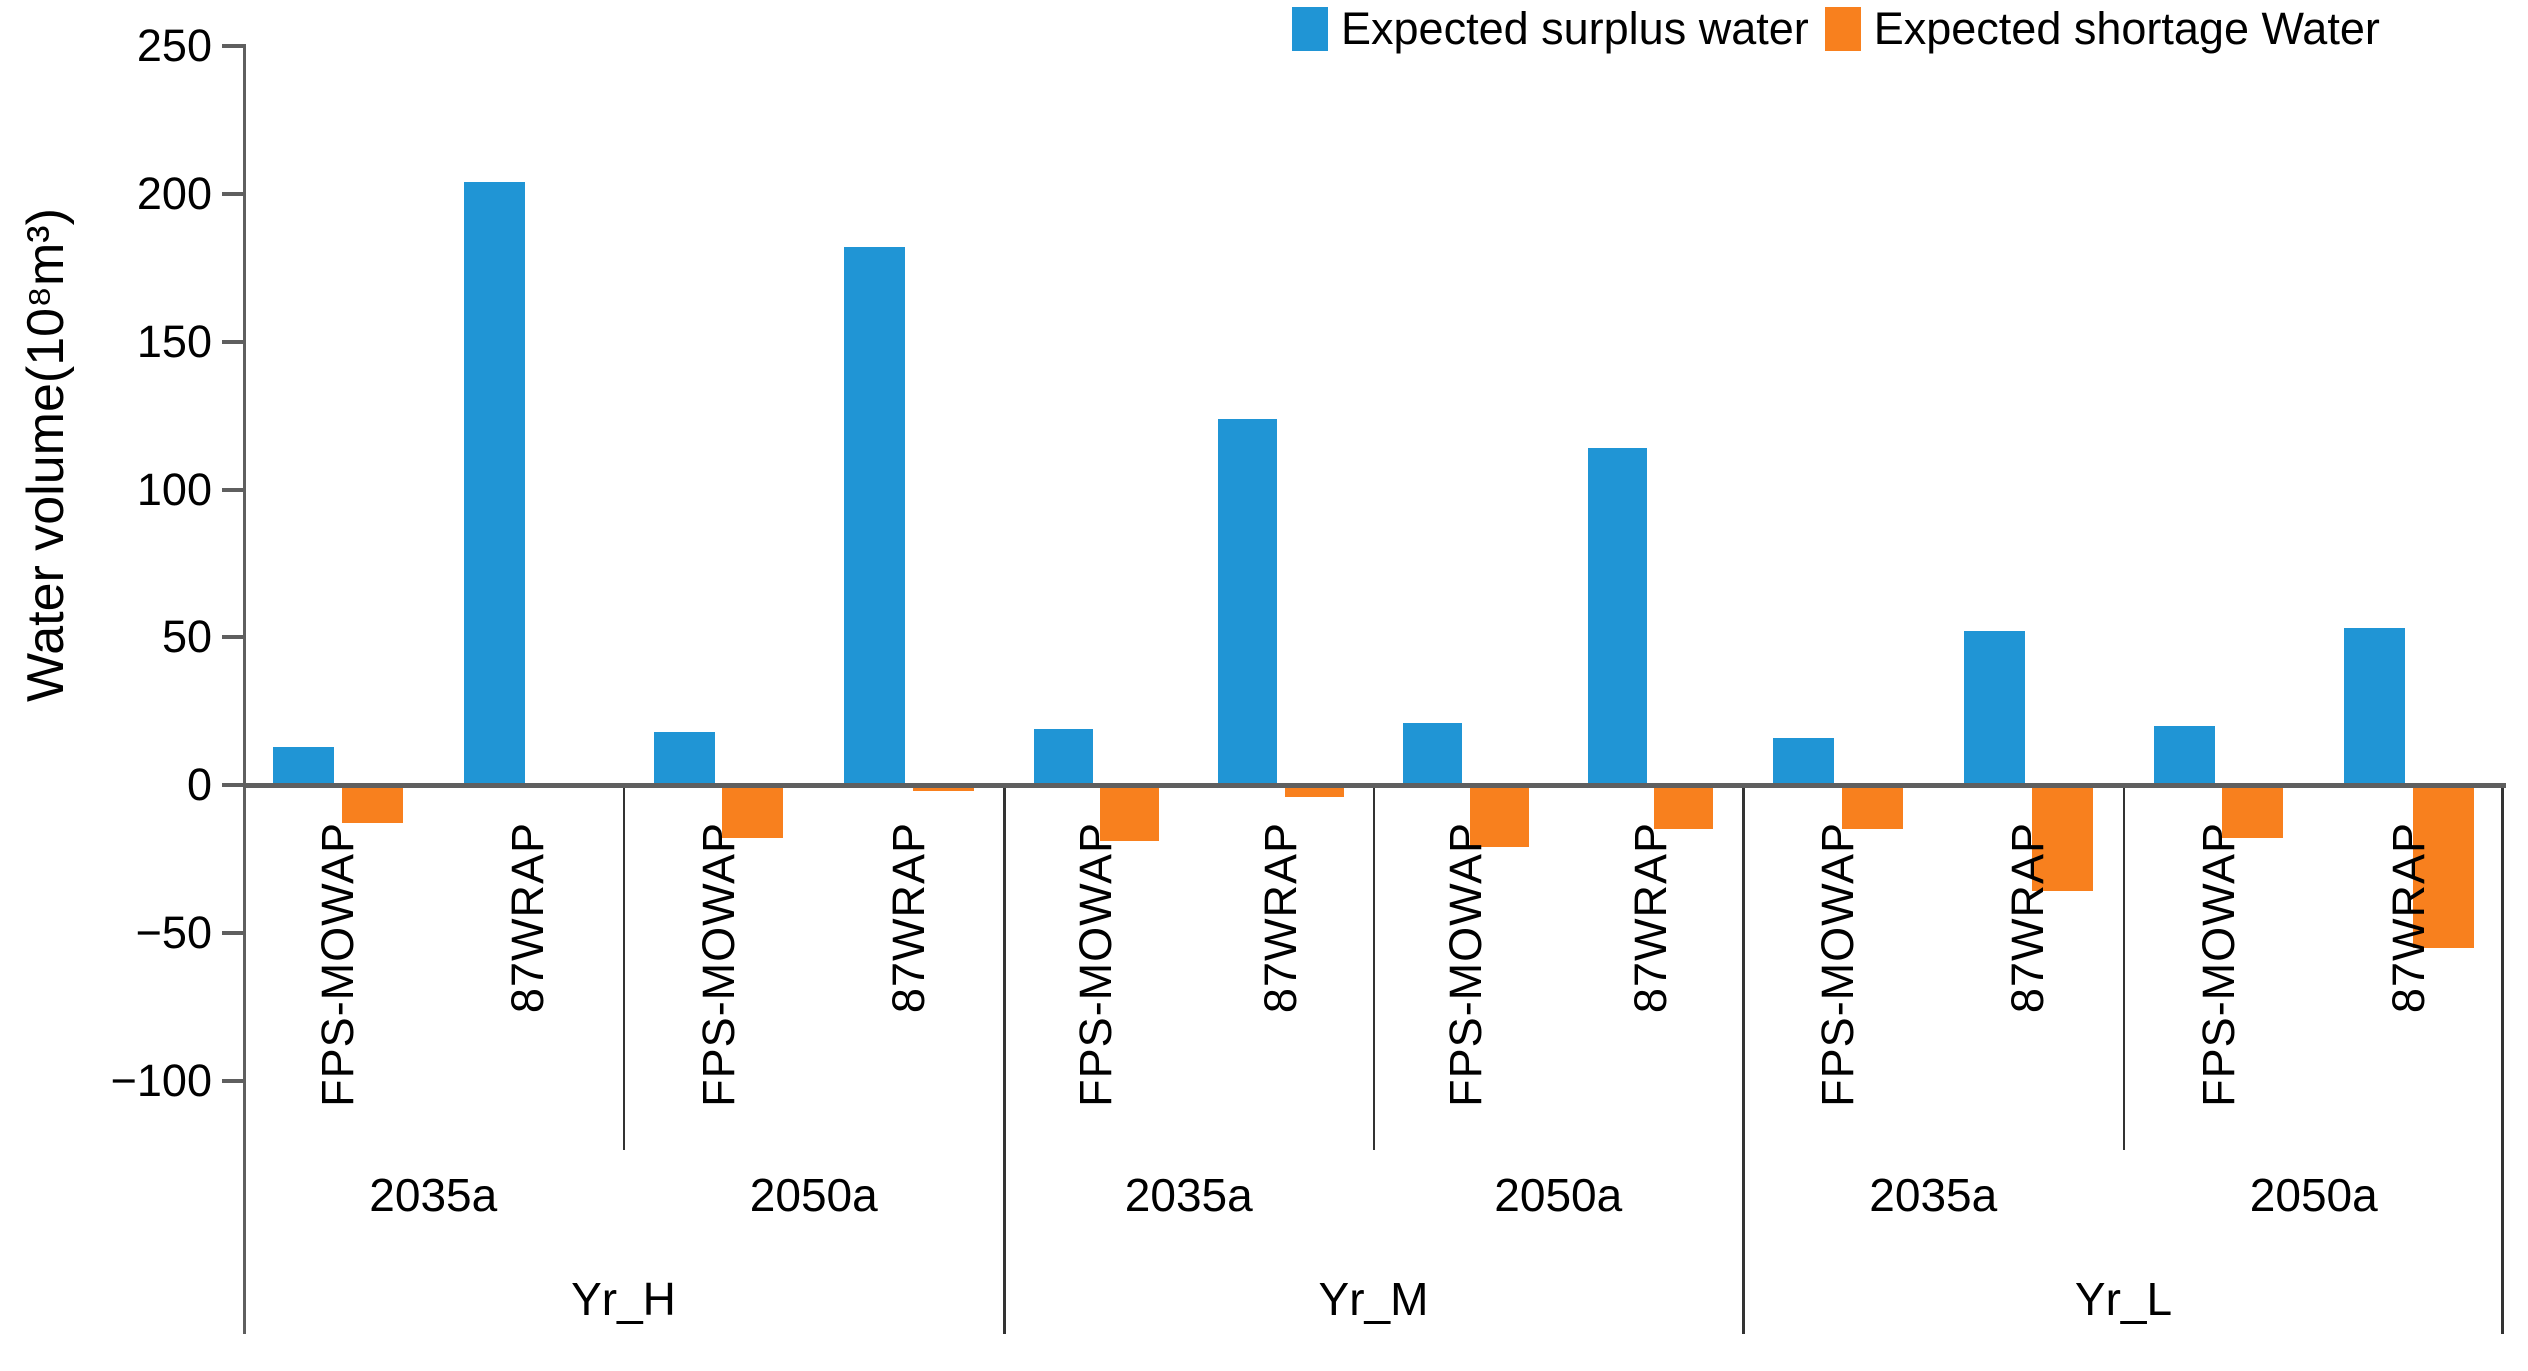 This screenshot has height=1371, width=2528. Describe the element at coordinates (244, 689) in the screenshot. I see `y-axis-line` at that location.